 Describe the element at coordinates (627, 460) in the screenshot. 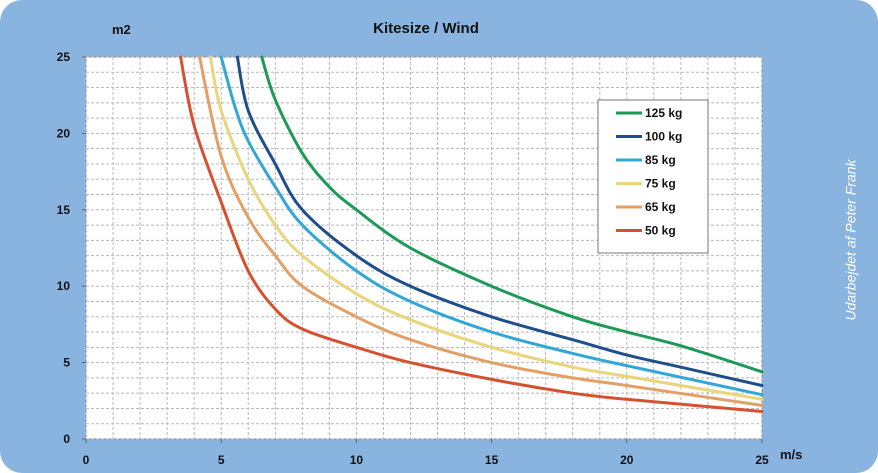

I see `x-tick-label: 20` at that location.